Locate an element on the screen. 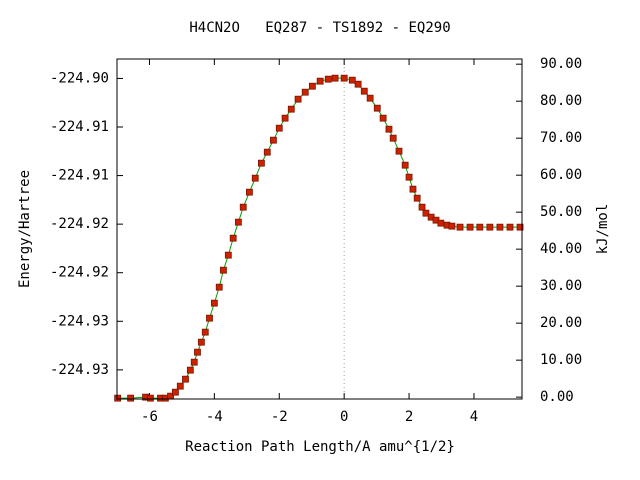  y2-tick-label: 50.00 is located at coordinates (561, 212).